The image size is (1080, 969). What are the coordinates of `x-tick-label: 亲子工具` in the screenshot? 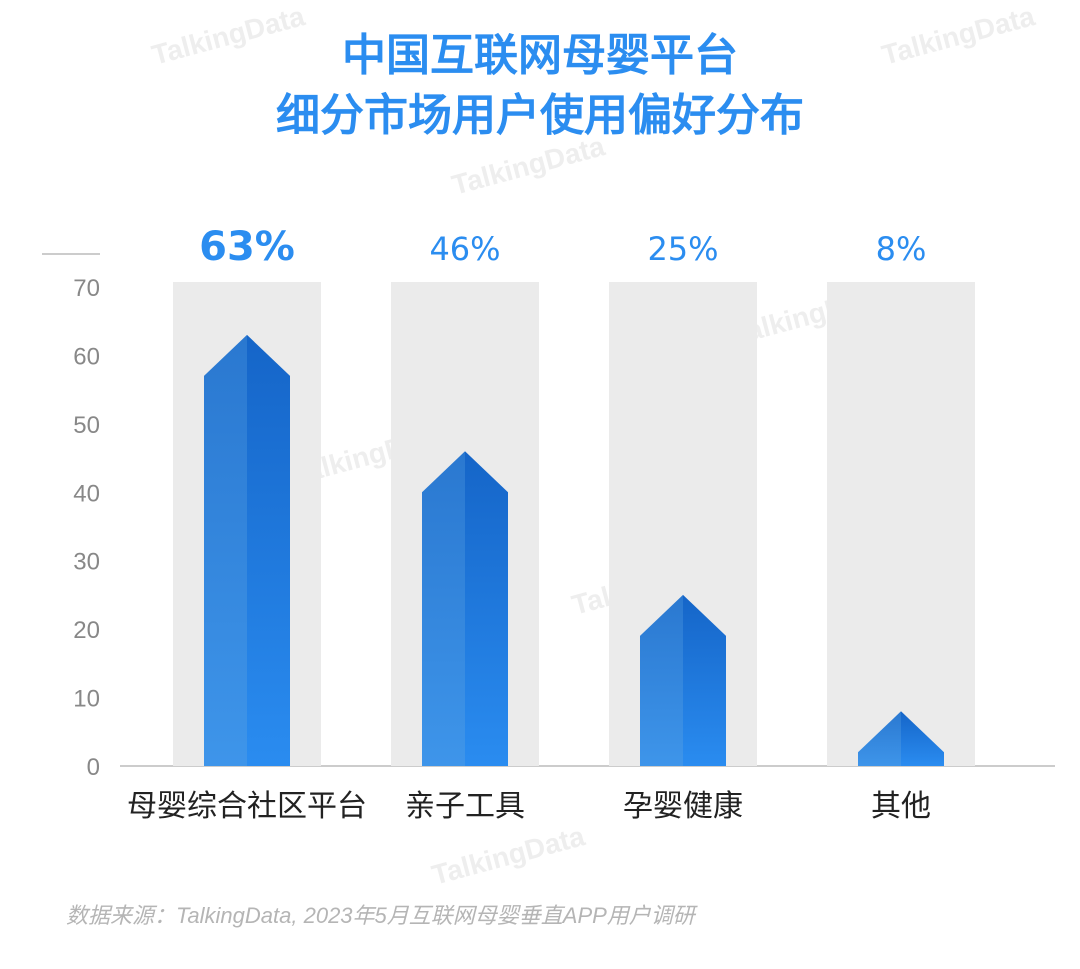 It's located at (465, 806).